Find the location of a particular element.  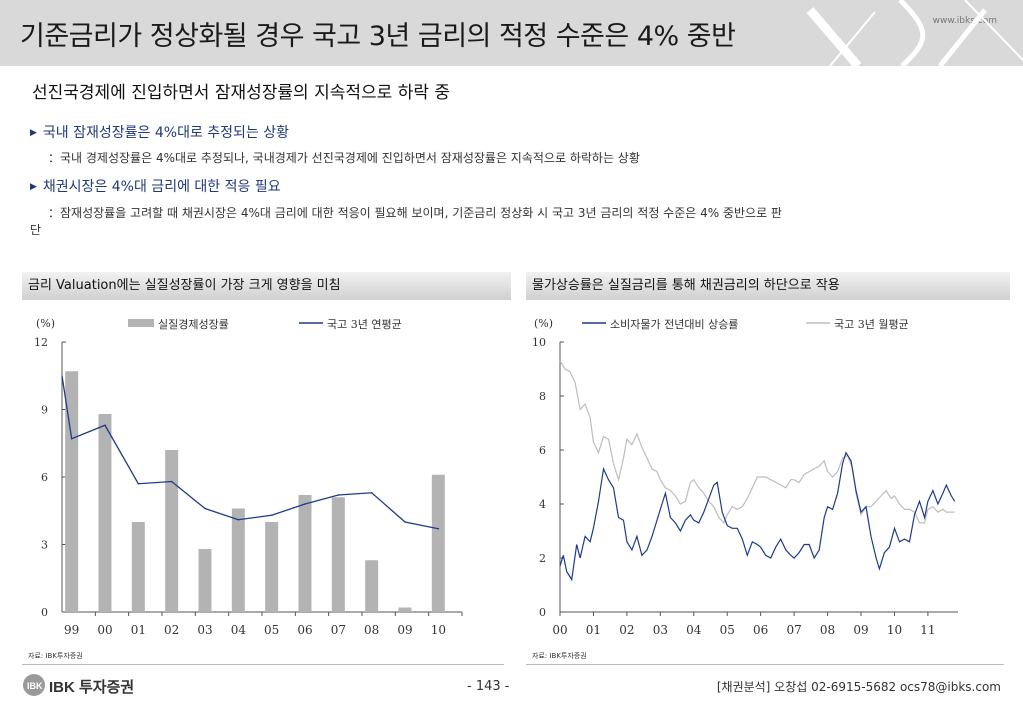

page-number: - 143 - is located at coordinates (488, 686).